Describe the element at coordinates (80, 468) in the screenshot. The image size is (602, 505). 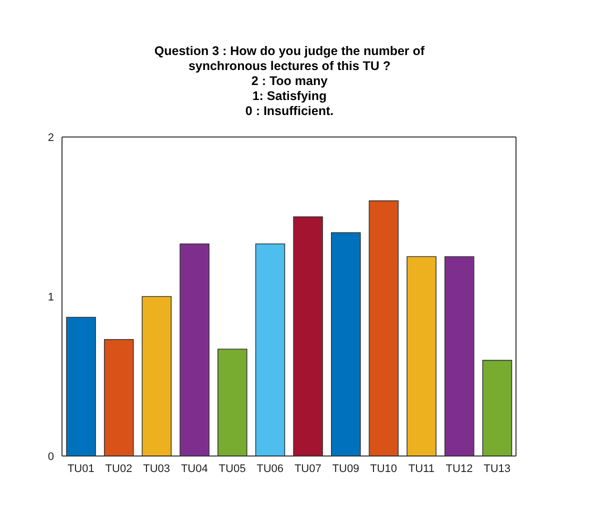
I see `x-tick-label: TU01` at that location.